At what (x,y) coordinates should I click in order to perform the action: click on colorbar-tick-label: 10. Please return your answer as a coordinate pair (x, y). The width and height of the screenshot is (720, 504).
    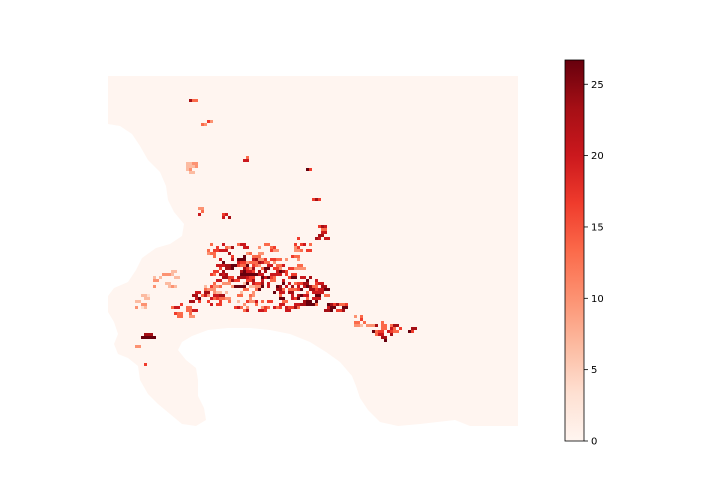
    Looking at the image, I should click on (597, 299).